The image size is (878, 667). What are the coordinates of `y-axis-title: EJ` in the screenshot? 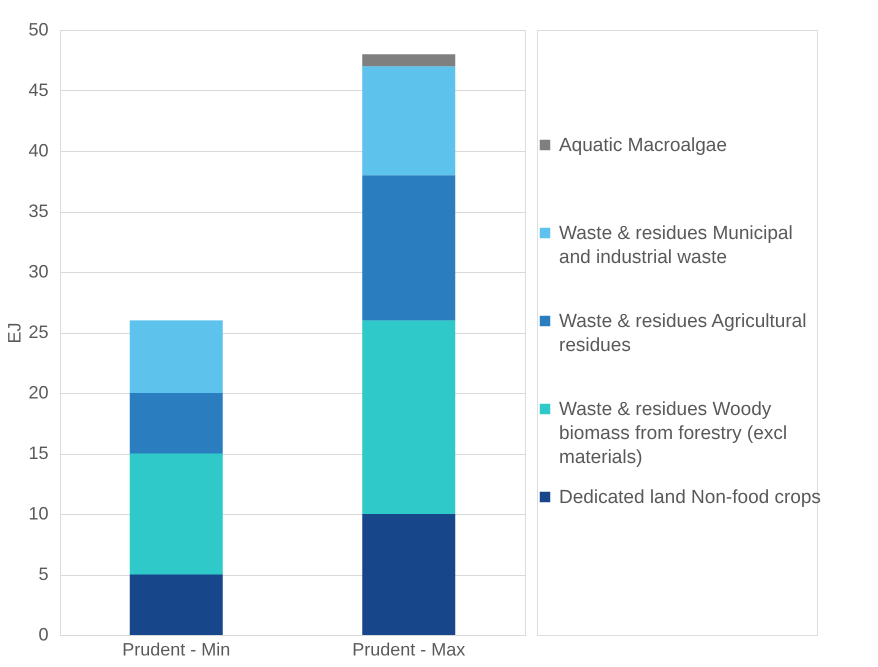 It's located at (14, 333).